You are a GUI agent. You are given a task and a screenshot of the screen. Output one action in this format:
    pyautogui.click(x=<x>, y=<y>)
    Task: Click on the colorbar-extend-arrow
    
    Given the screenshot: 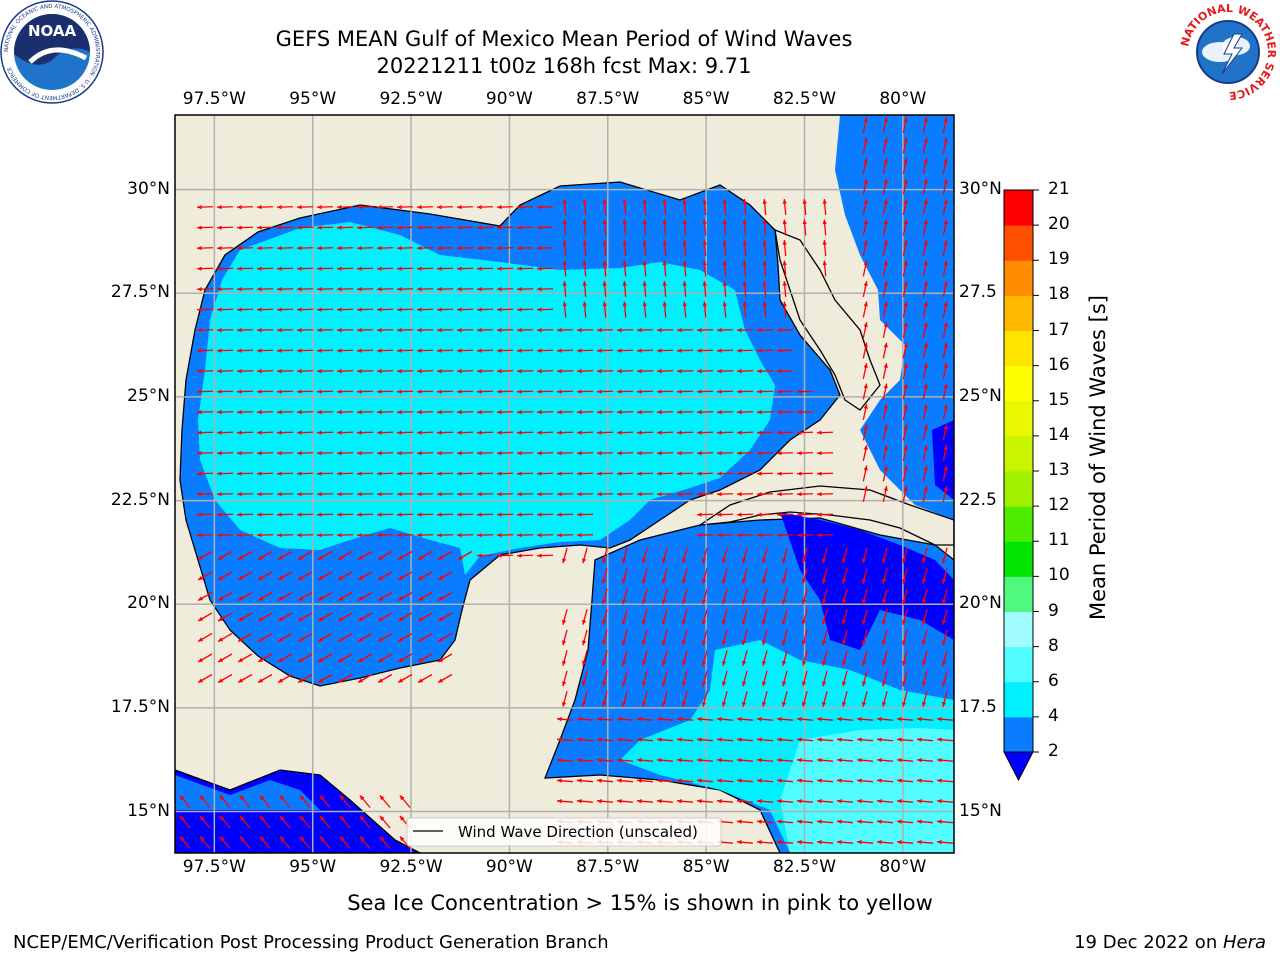 What is the action you would take?
    pyautogui.click(x=1018, y=766)
    